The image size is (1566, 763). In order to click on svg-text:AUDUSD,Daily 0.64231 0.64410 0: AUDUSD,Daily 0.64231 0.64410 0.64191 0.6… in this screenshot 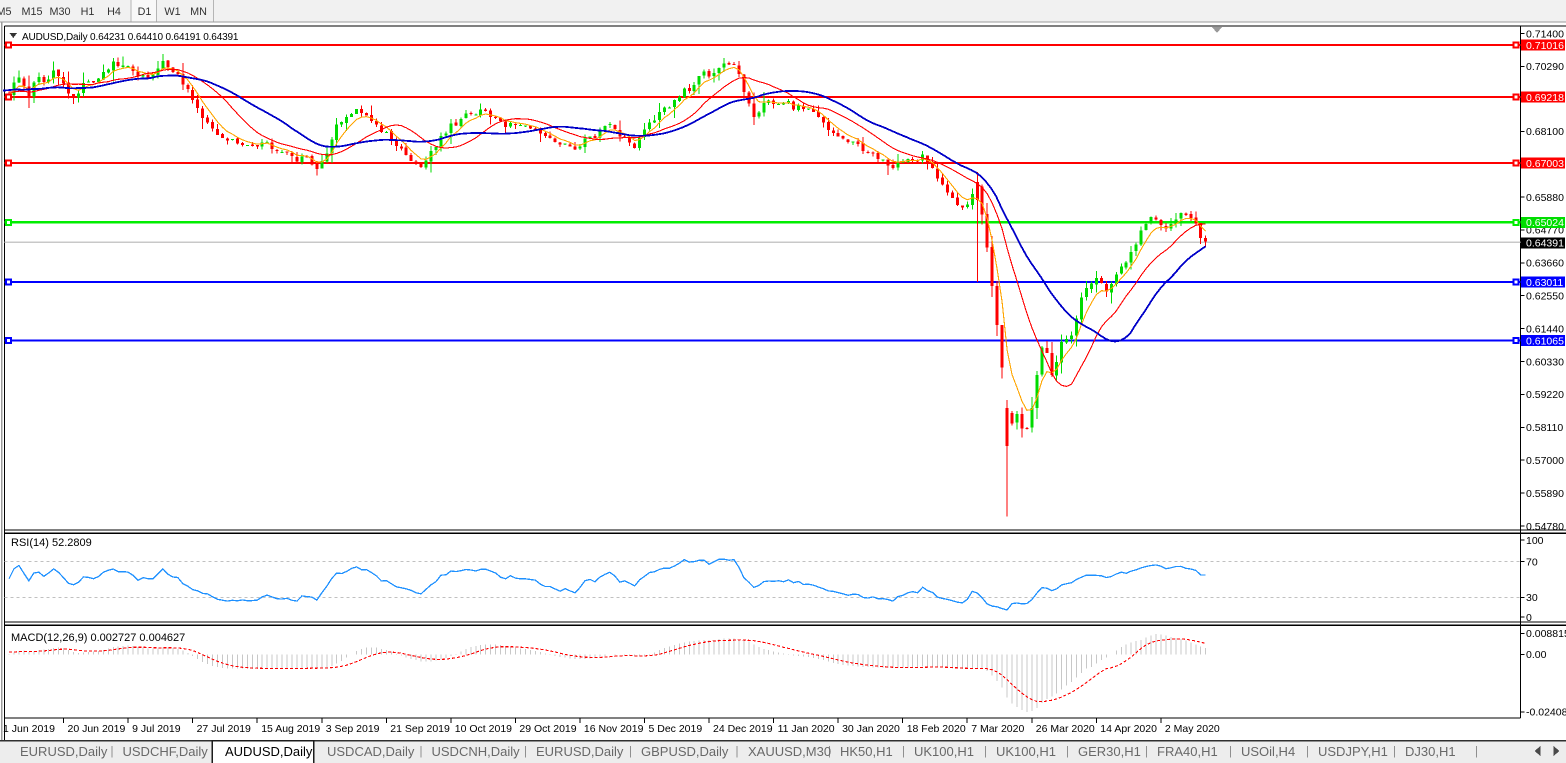, I will do `click(130, 37)`.